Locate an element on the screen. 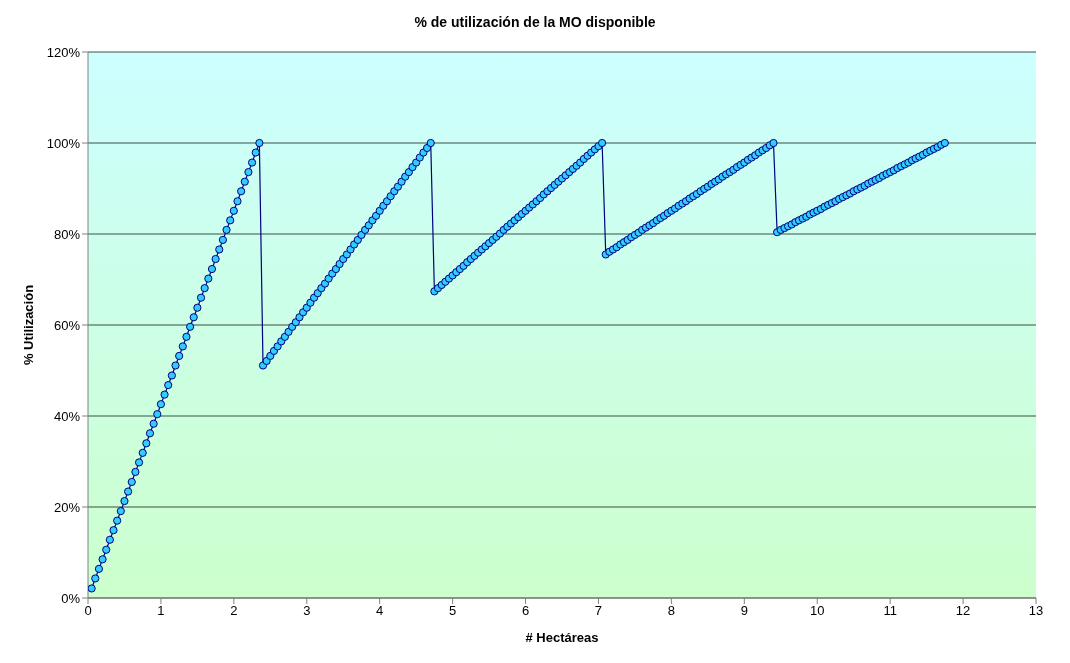  y-axis-title: % Utilización is located at coordinates (28, 325).